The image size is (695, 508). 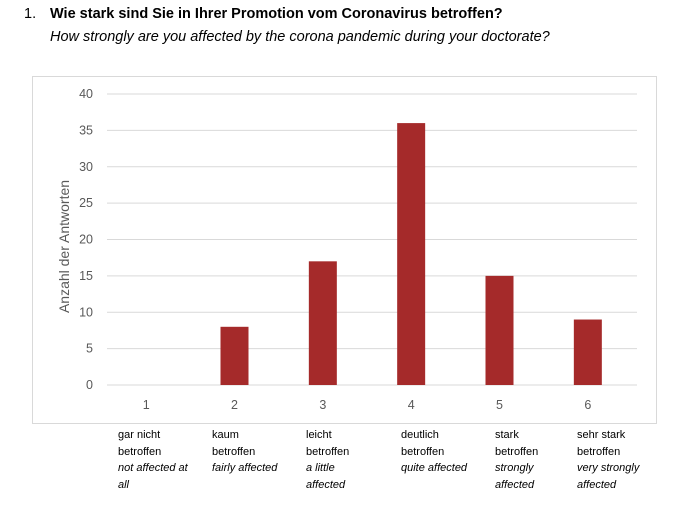 What do you see at coordinates (328, 460) in the screenshot?
I see `category-label-3: leicht betroffen a little affected` at bounding box center [328, 460].